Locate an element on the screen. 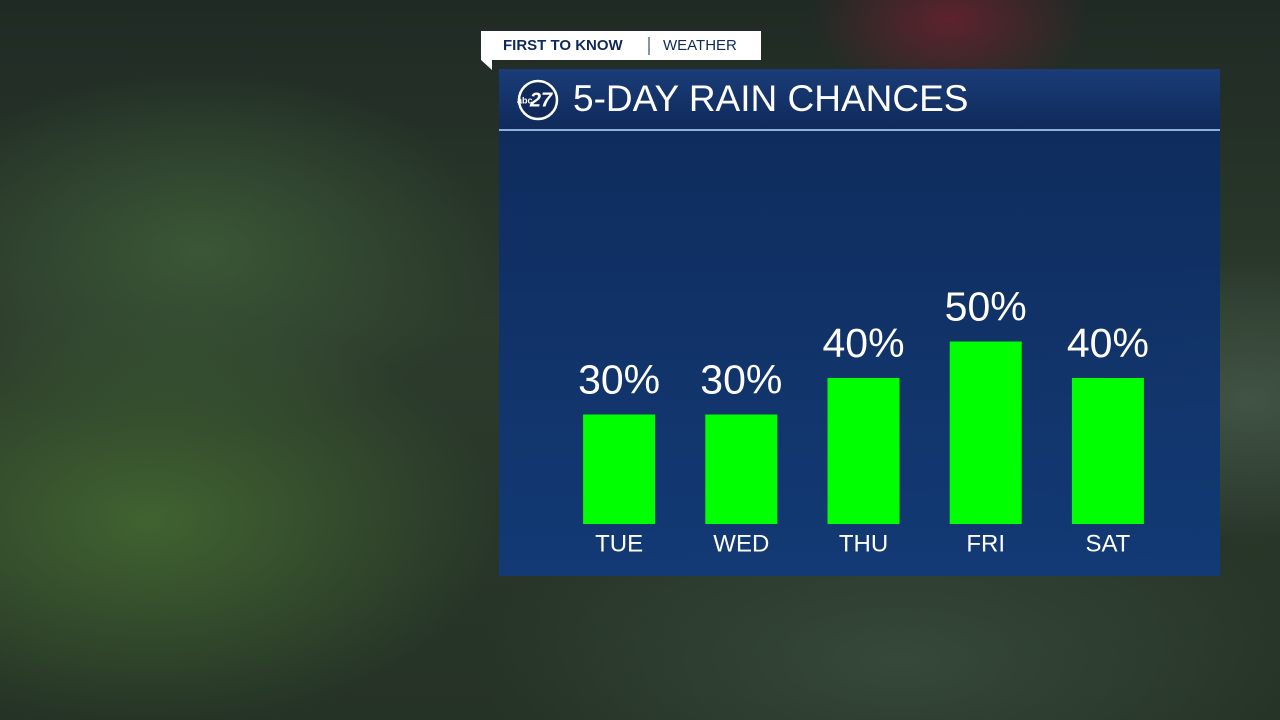  chart-title: 5-DAY RAIN CHANCES is located at coordinates (770, 98).